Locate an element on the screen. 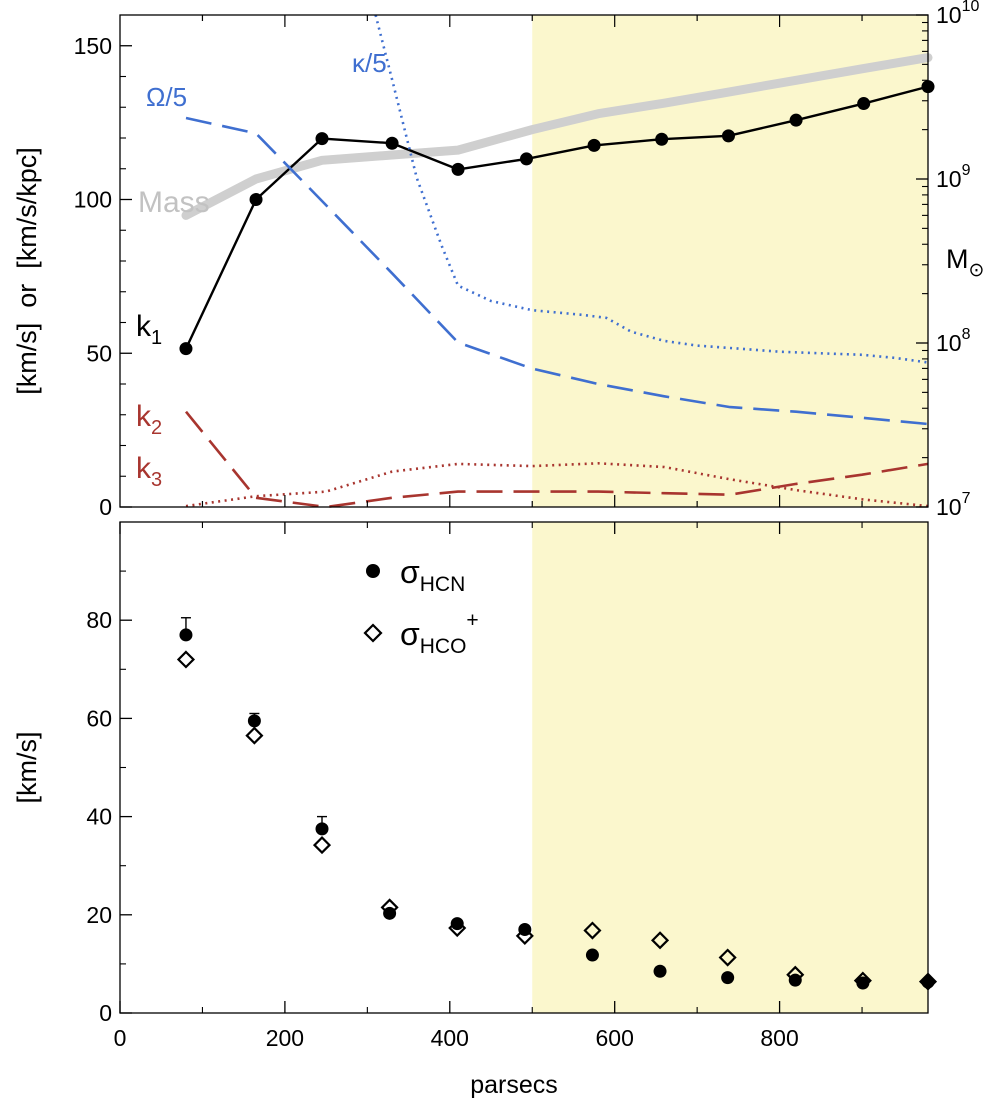  legend-hco-label: σHCO+ is located at coordinates (439, 633).